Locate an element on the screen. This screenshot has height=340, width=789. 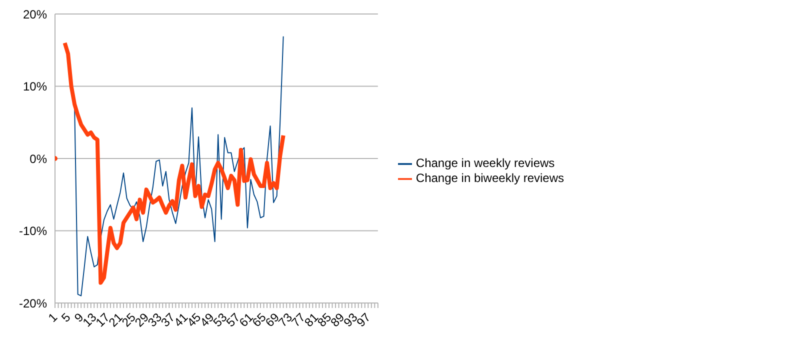
x-tick-label: 5 is located at coordinates (66, 317).